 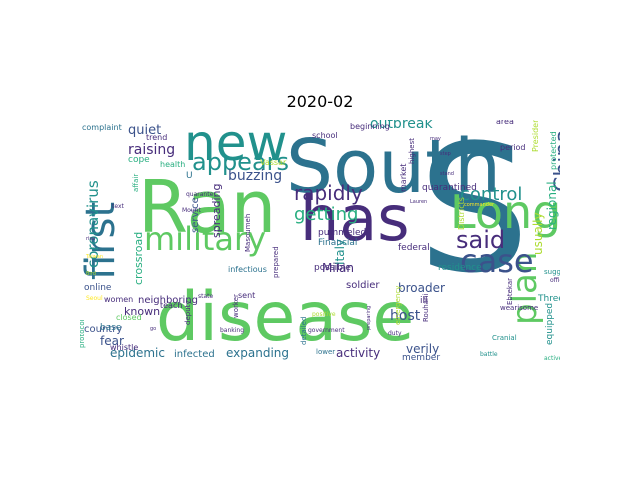 I want to click on cloud-word: sent, so click(x=246, y=295).